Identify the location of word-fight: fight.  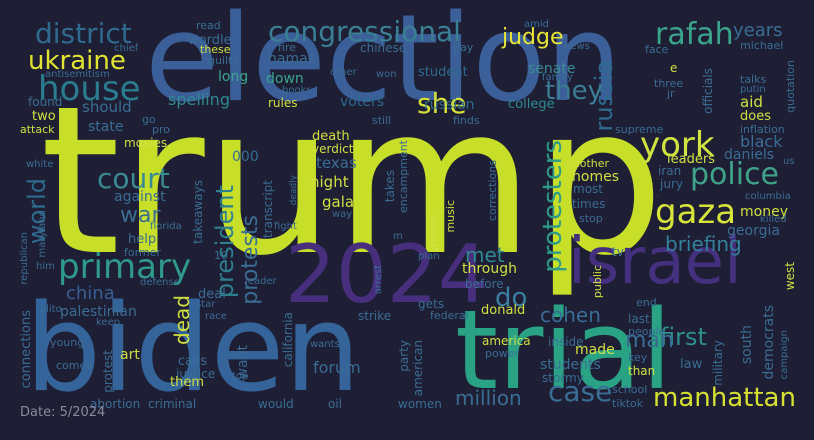
(285, 226).